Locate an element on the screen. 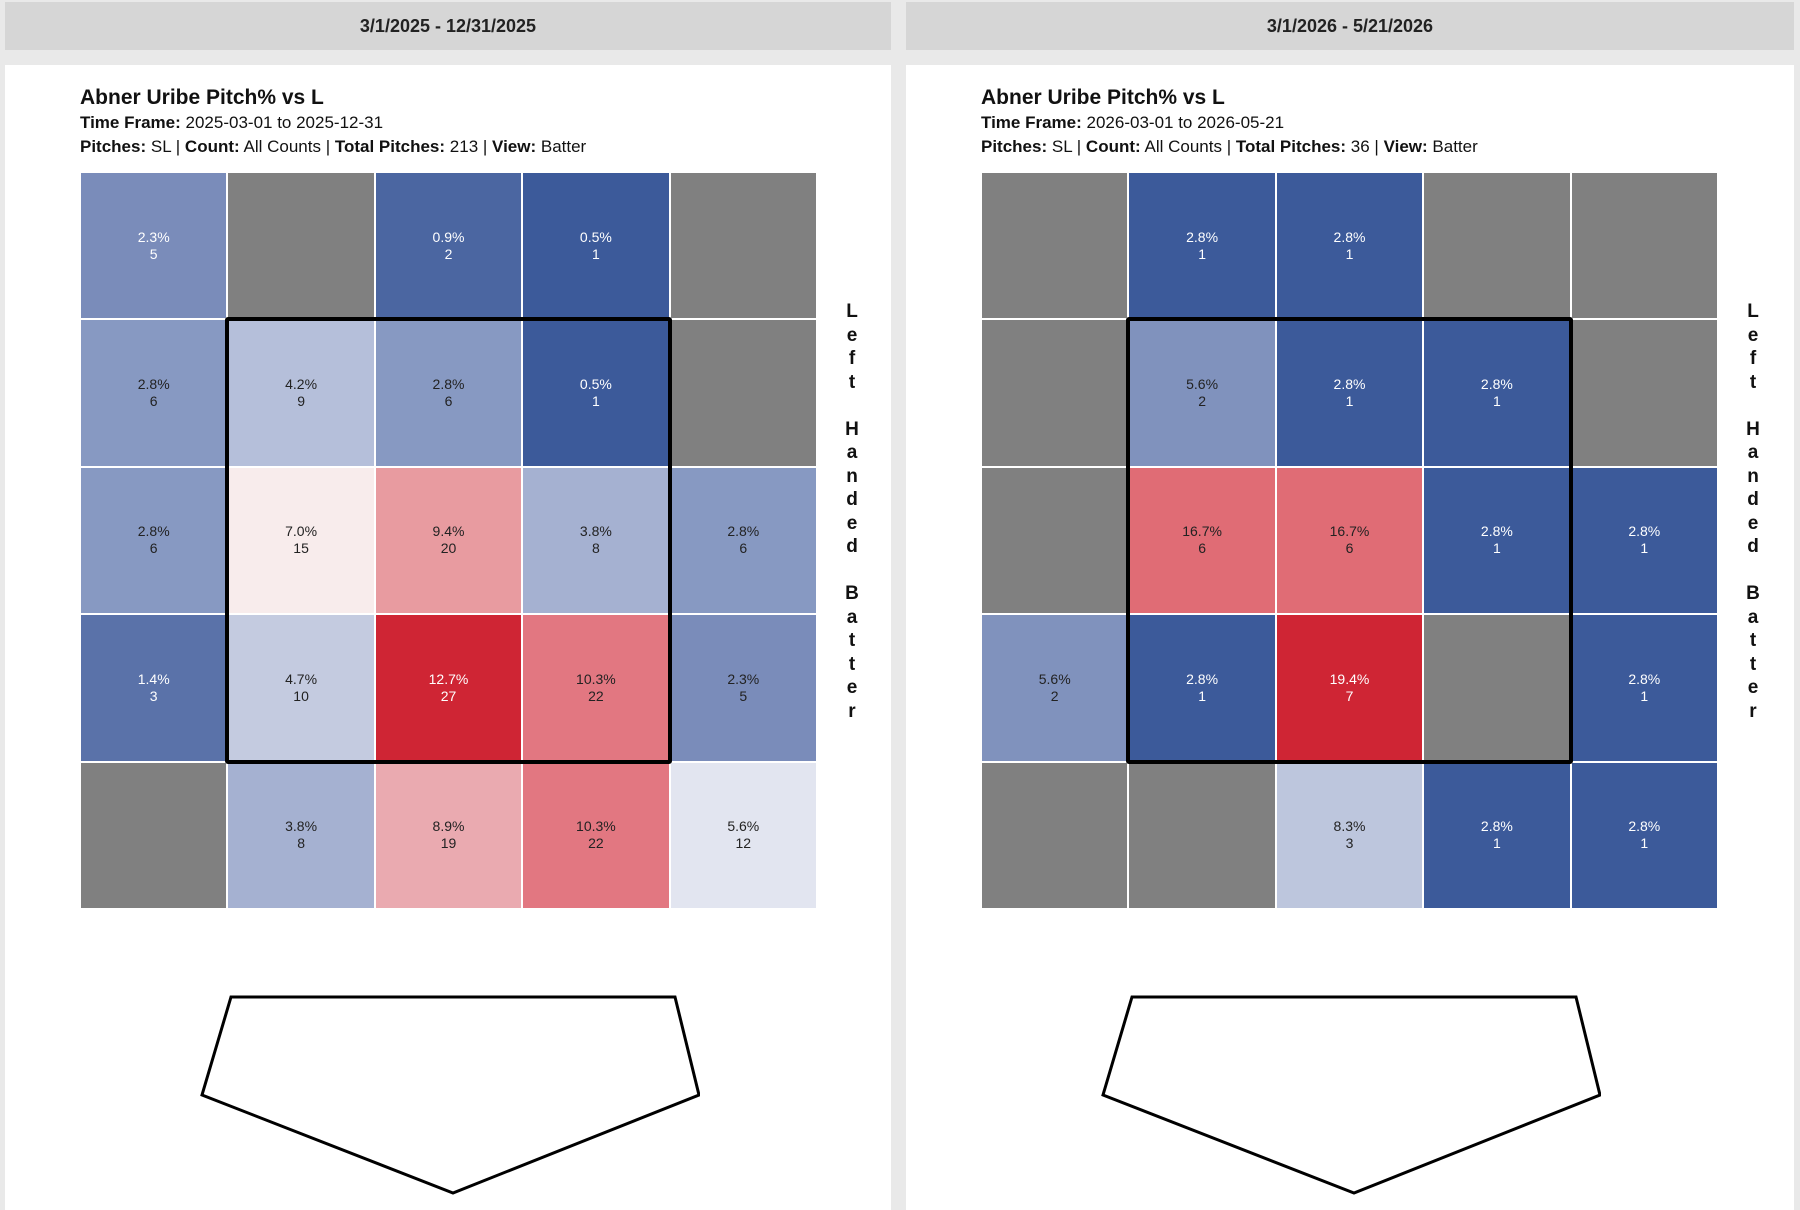 This screenshot has width=1800, height=1210. zone-cell-count: 20 is located at coordinates (448, 548).